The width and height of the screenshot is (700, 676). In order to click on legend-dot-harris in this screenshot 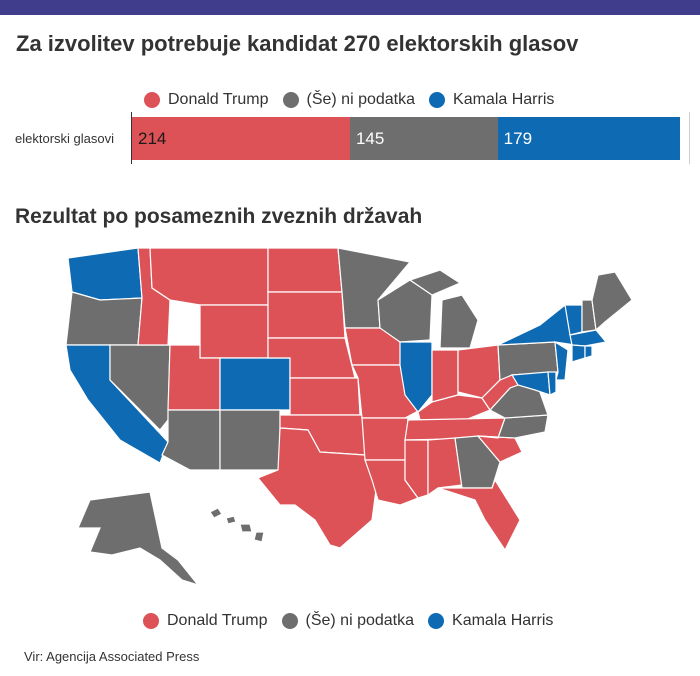, I will do `click(437, 100)`.